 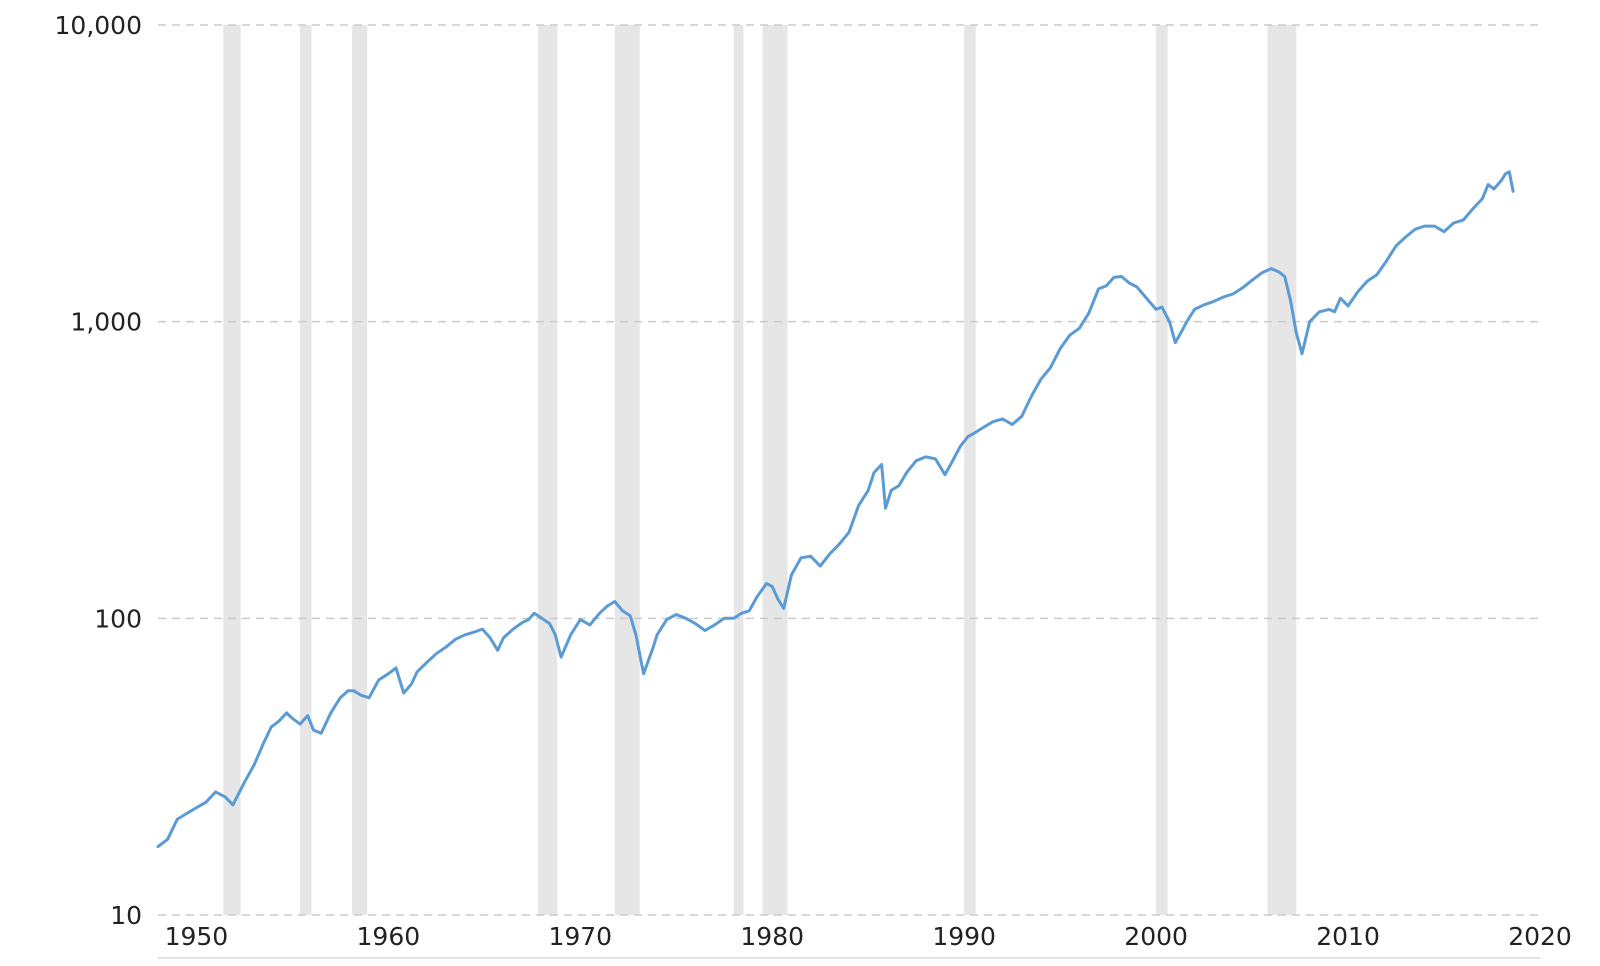 I want to click on x-tick-label: 1960, so click(x=389, y=936).